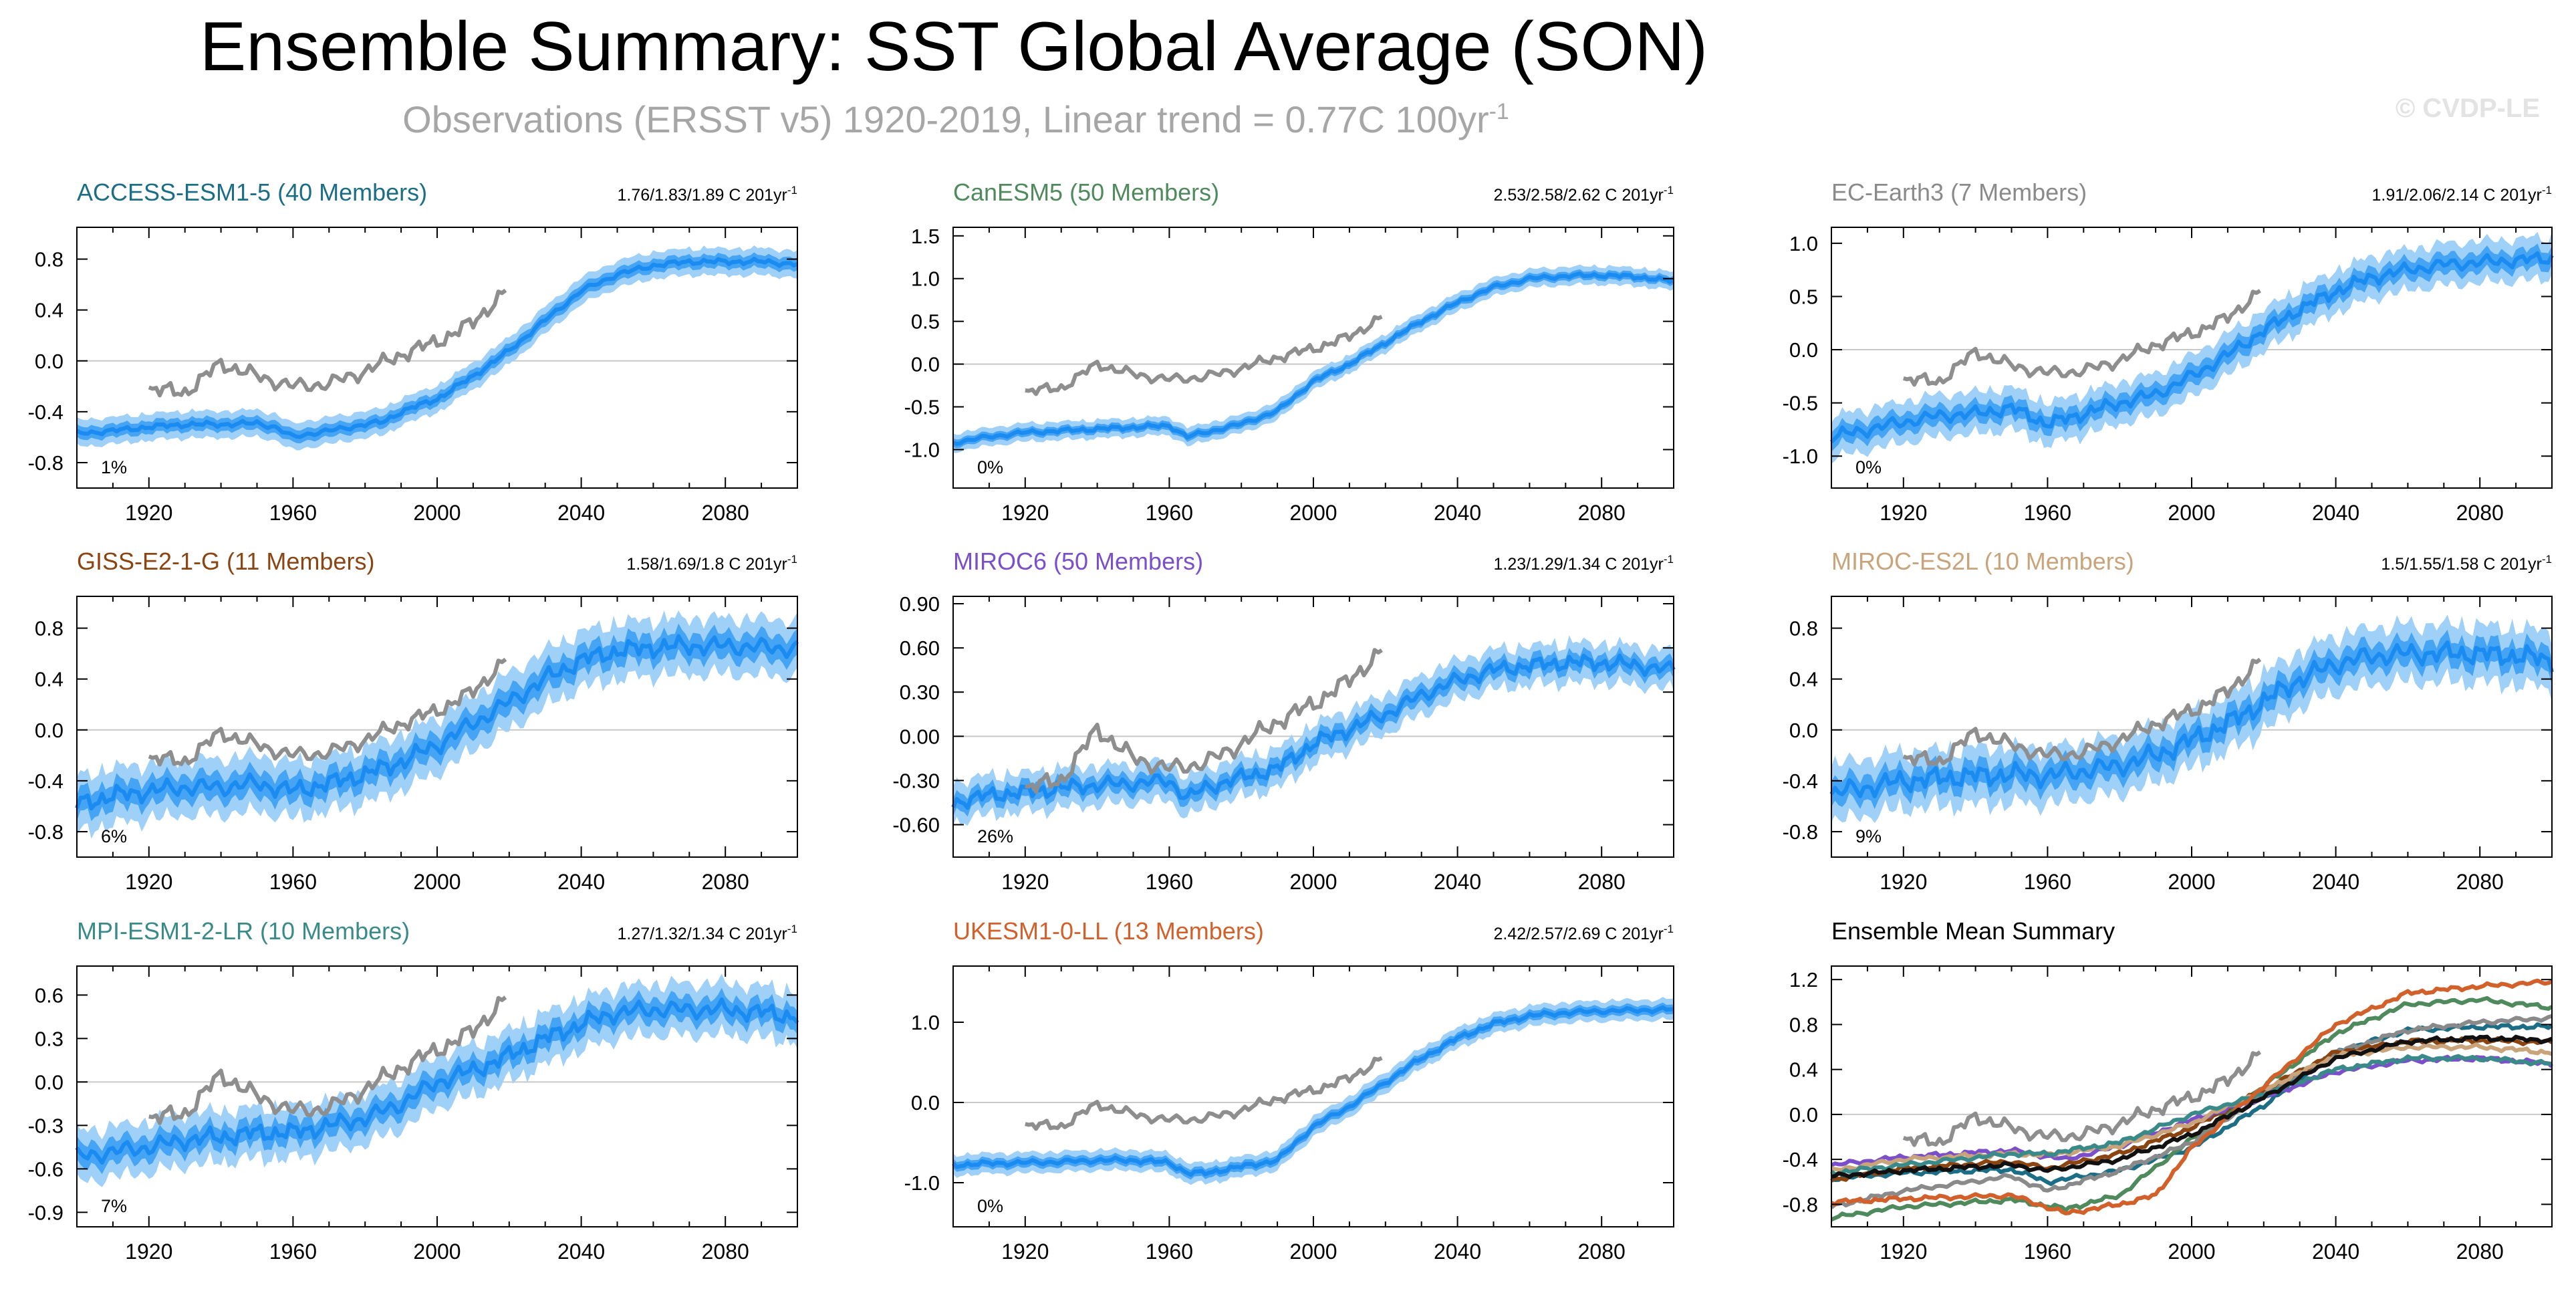 This screenshot has height=1293, width=2576. Describe the element at coordinates (707, 933) in the screenshot. I see `trend-range: 1.27/1.32/1.34 C 201yr-1` at that location.